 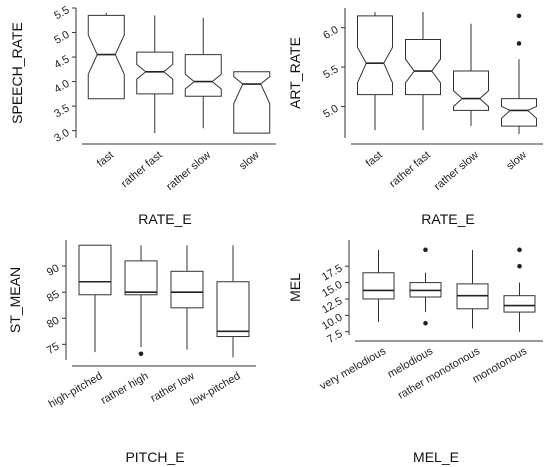 What do you see at coordinates (353, 369) in the screenshot?
I see `x-tick-label: very melodious` at bounding box center [353, 369].